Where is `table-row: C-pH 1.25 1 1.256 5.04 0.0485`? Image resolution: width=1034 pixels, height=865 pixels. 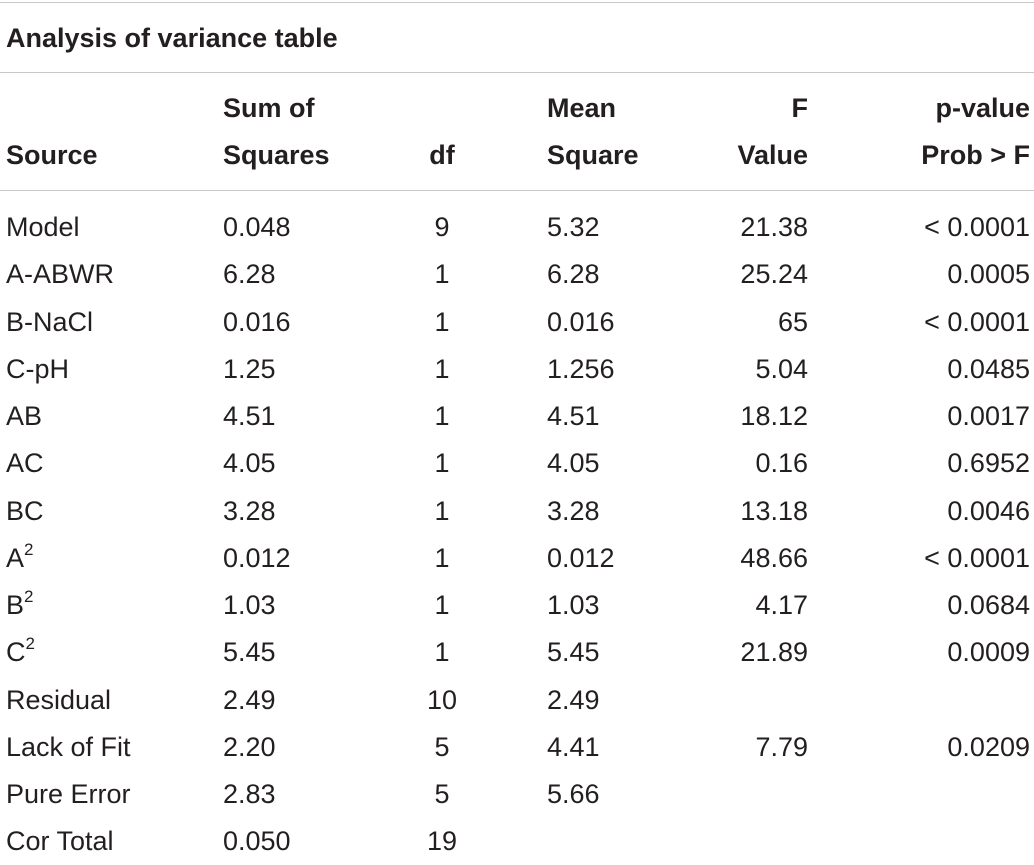
table-row: C-pH 1.25 1 1.256 5.04 0.0485 is located at coordinates (517, 368).